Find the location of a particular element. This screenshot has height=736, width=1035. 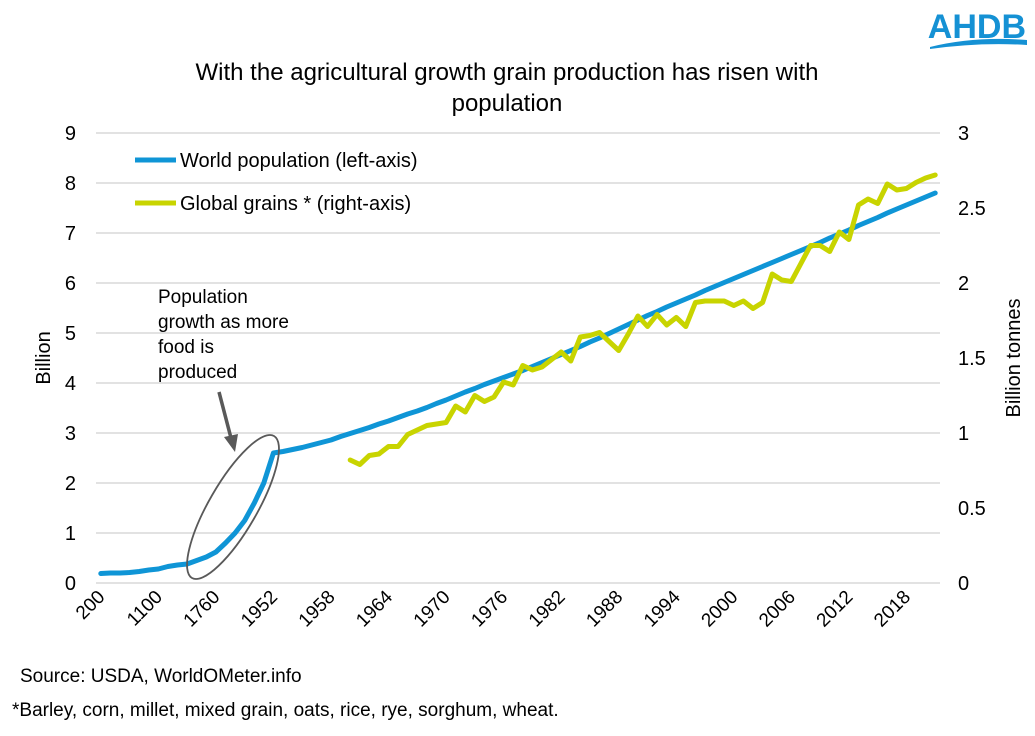

annotation-line-3: food is is located at coordinates (186, 347).